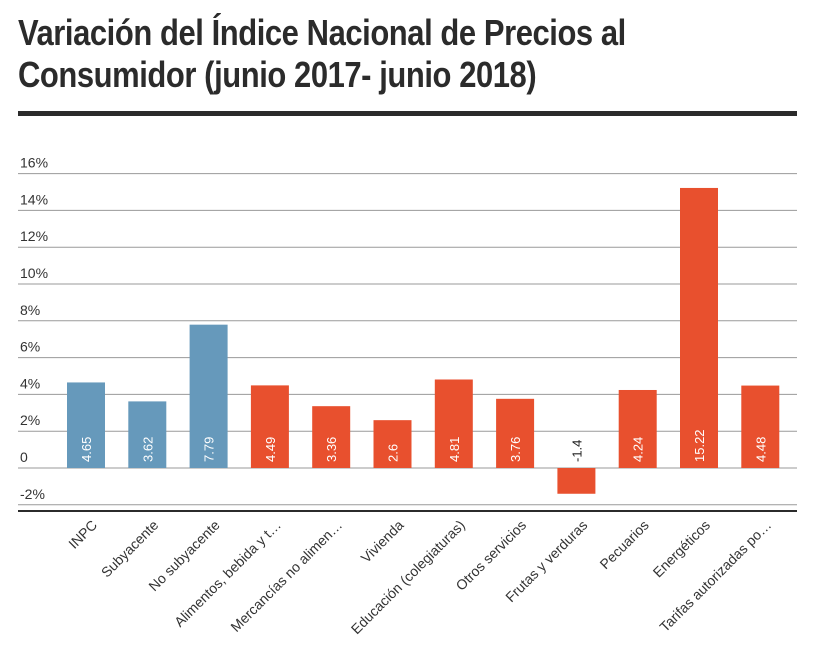 The width and height of the screenshot is (814, 670). What do you see at coordinates (30, 347) in the screenshot?
I see `y-tick-label: 6%` at bounding box center [30, 347].